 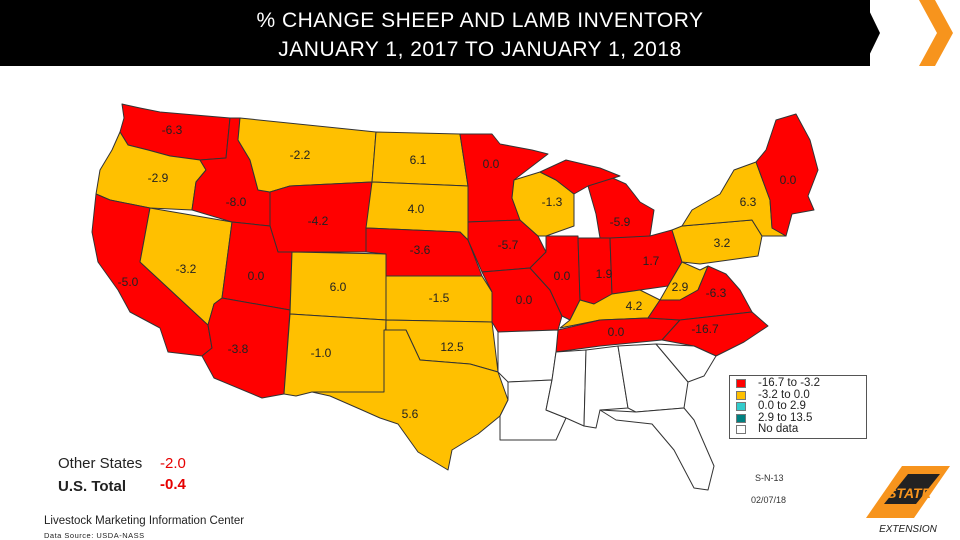 What do you see at coordinates (418, 160) in the screenshot?
I see `label-north-dakota: 6.1` at bounding box center [418, 160].